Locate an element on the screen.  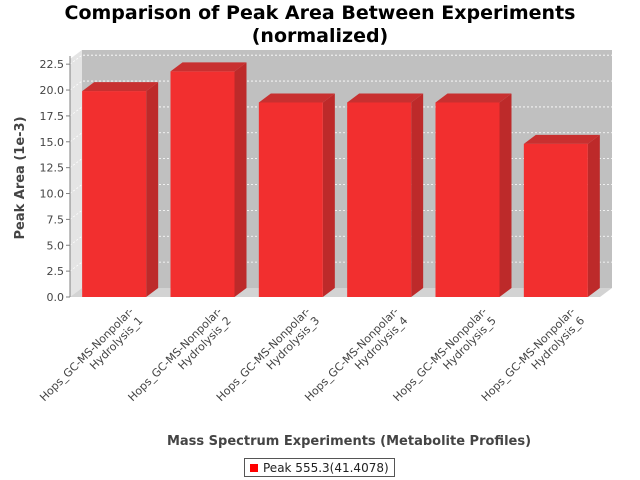
y-tick-label: 2.5 is located at coordinates (56, 271).